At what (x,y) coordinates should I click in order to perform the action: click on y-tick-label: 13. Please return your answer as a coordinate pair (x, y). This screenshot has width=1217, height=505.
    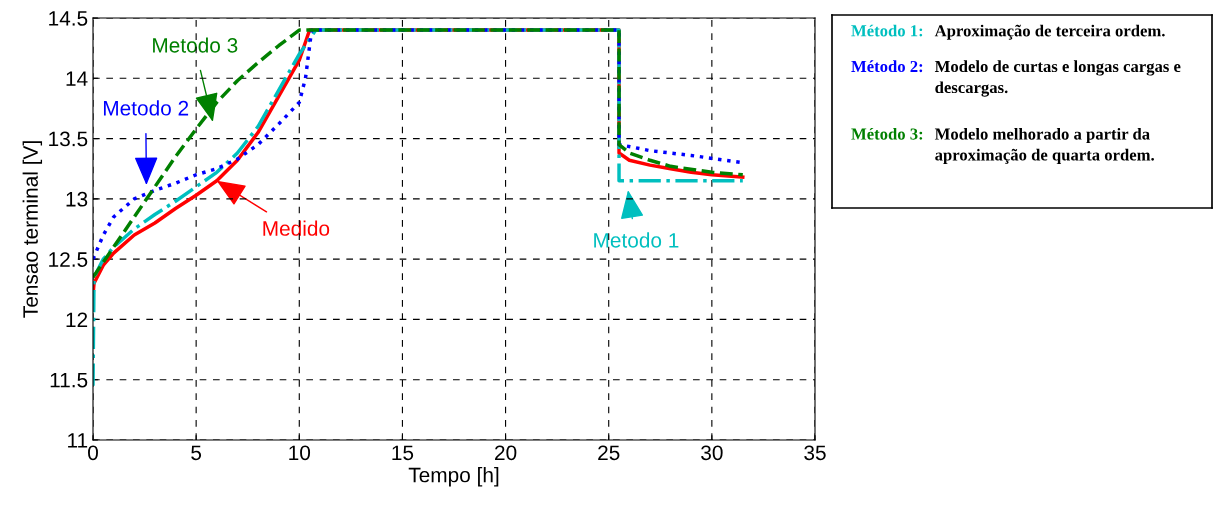
    Looking at the image, I should click on (77, 199).